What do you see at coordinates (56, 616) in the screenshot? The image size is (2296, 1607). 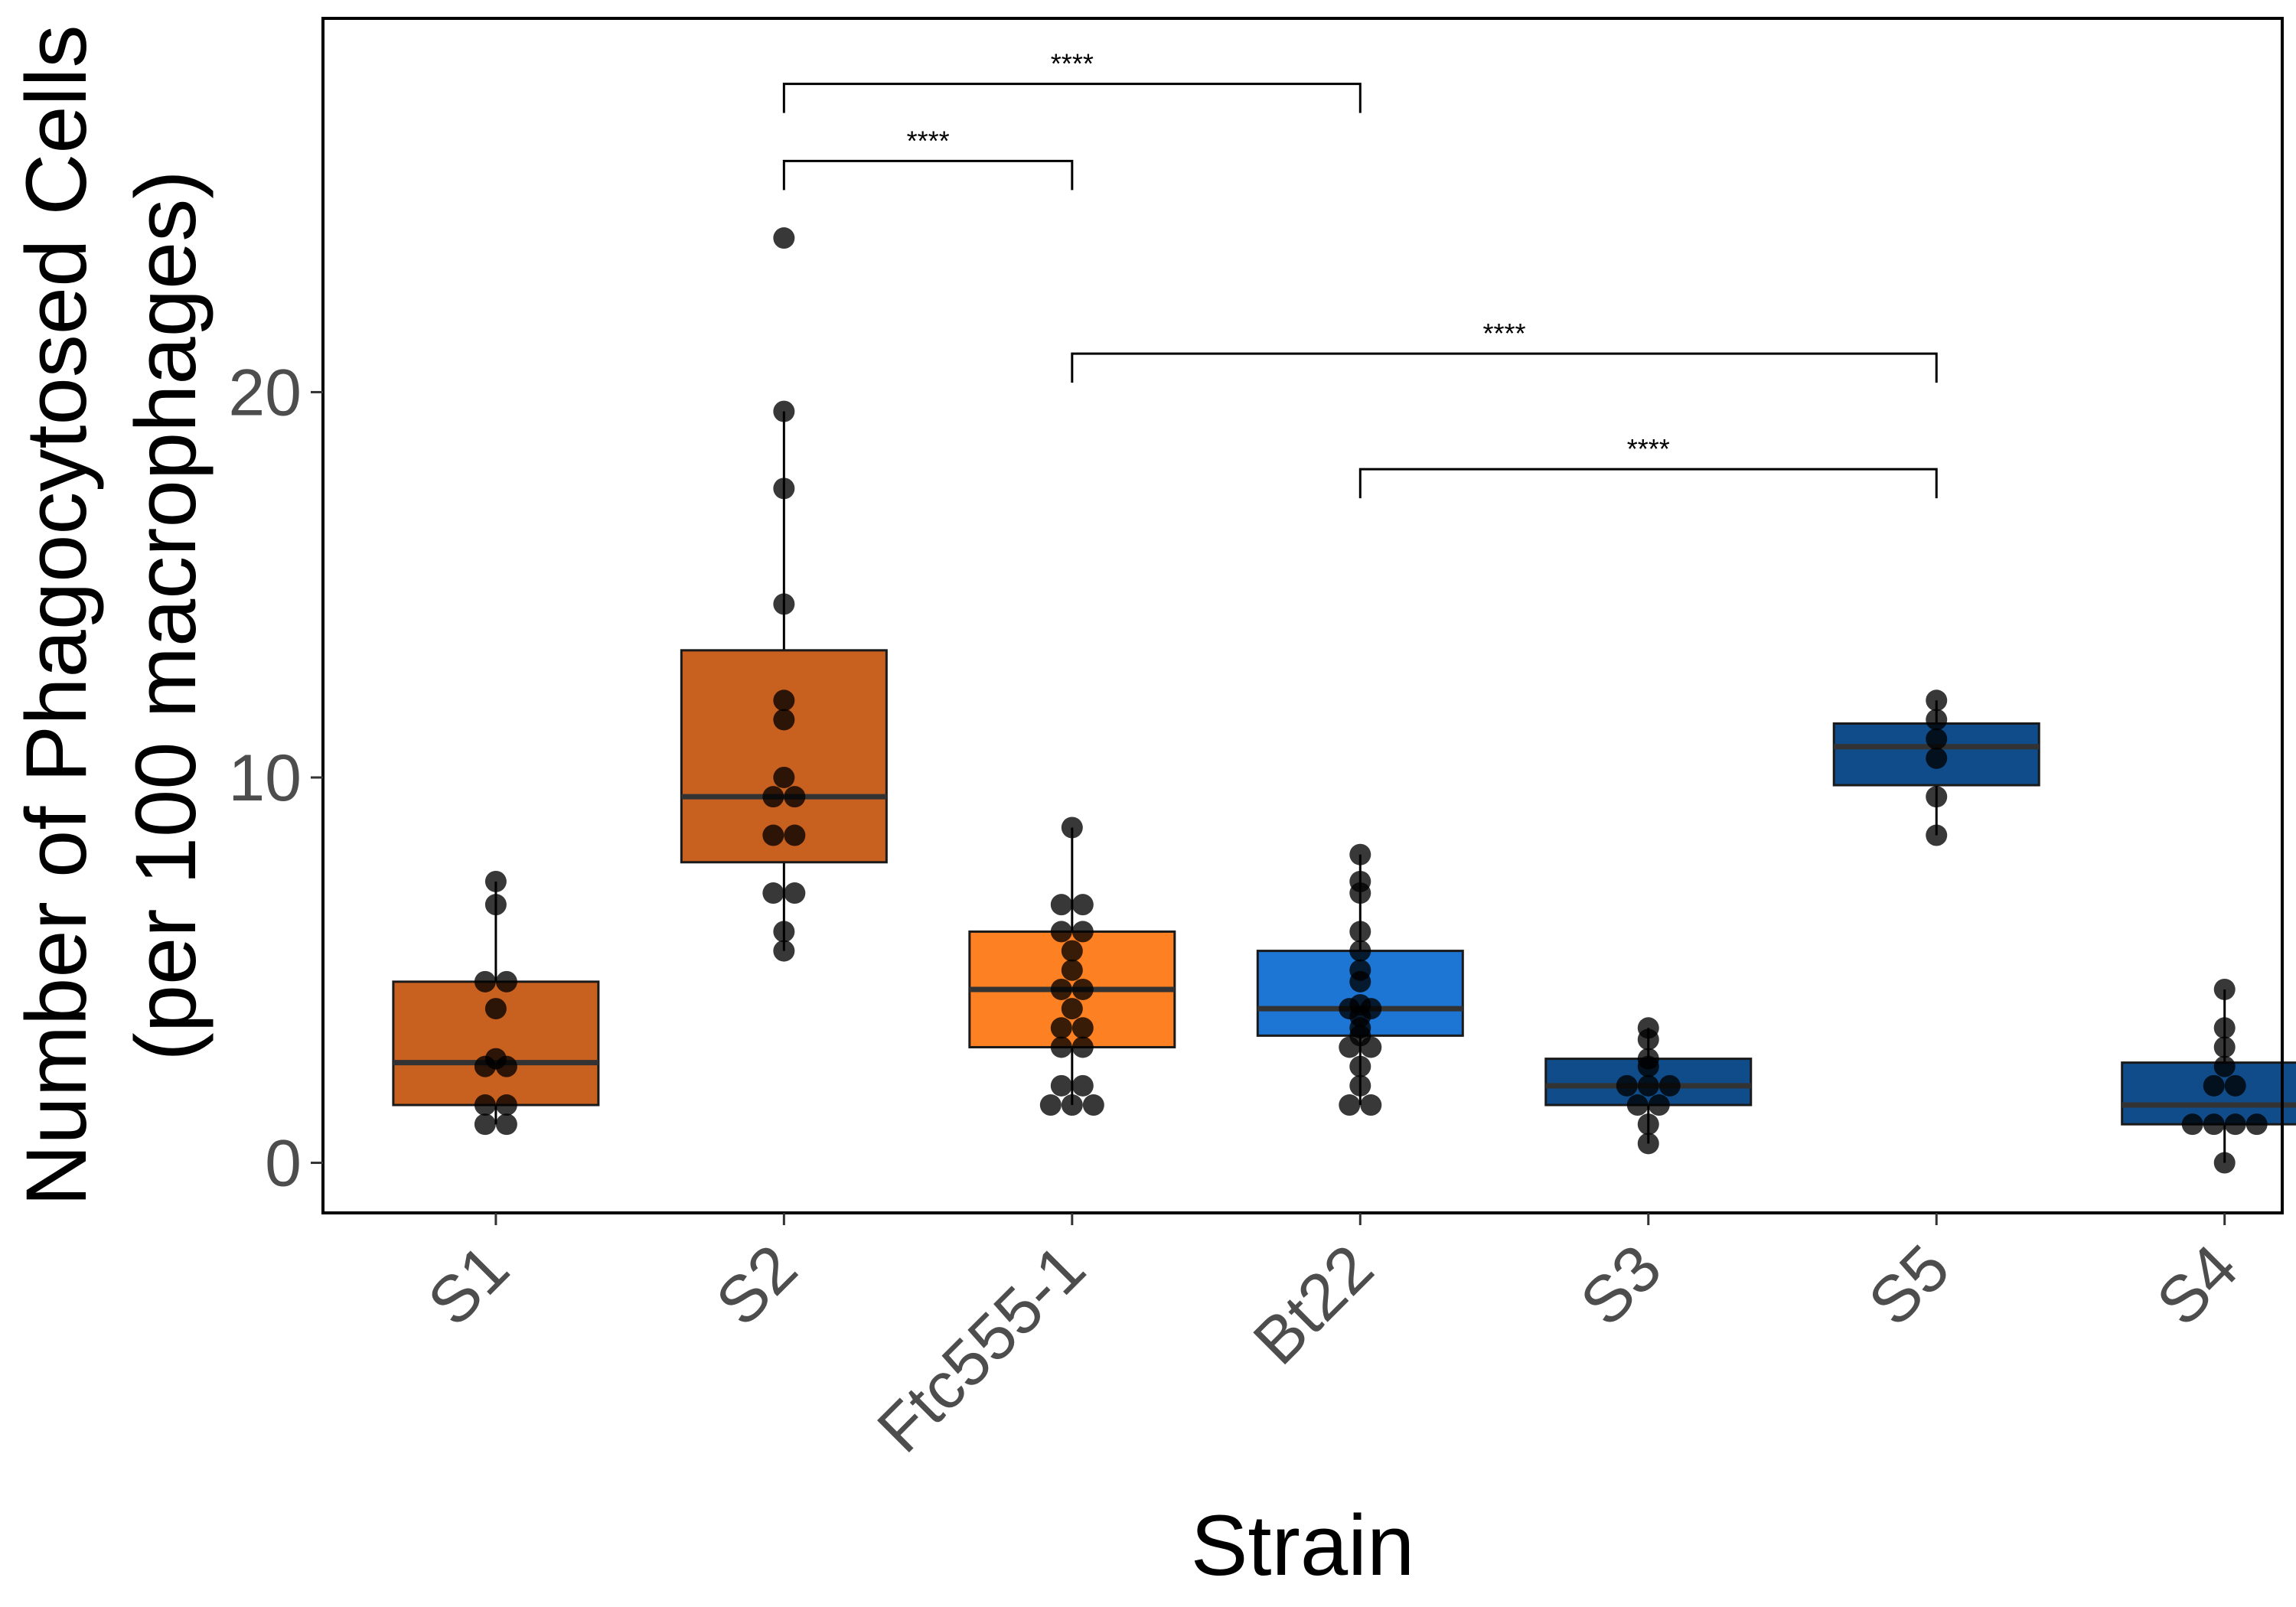 I see `y-axis-title-line-1: Number of Phagocytosed Cells` at bounding box center [56, 616].